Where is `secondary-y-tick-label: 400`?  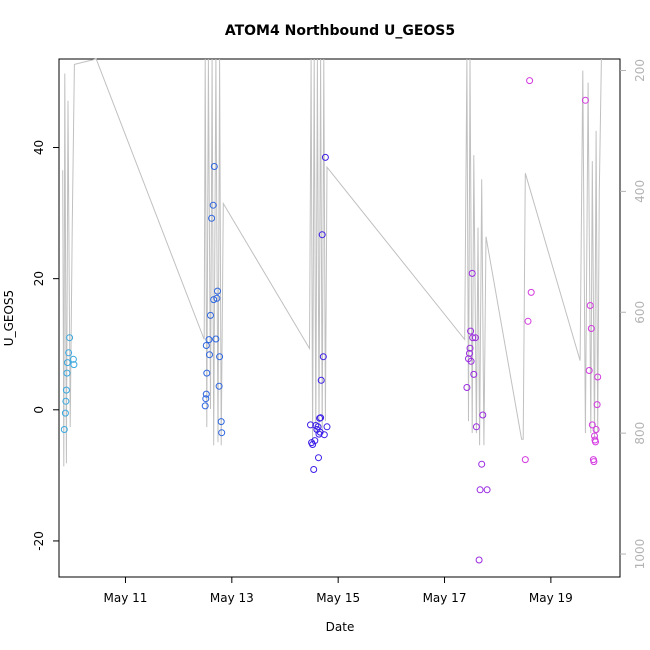
secondary-y-tick-label: 400 is located at coordinates (640, 191).